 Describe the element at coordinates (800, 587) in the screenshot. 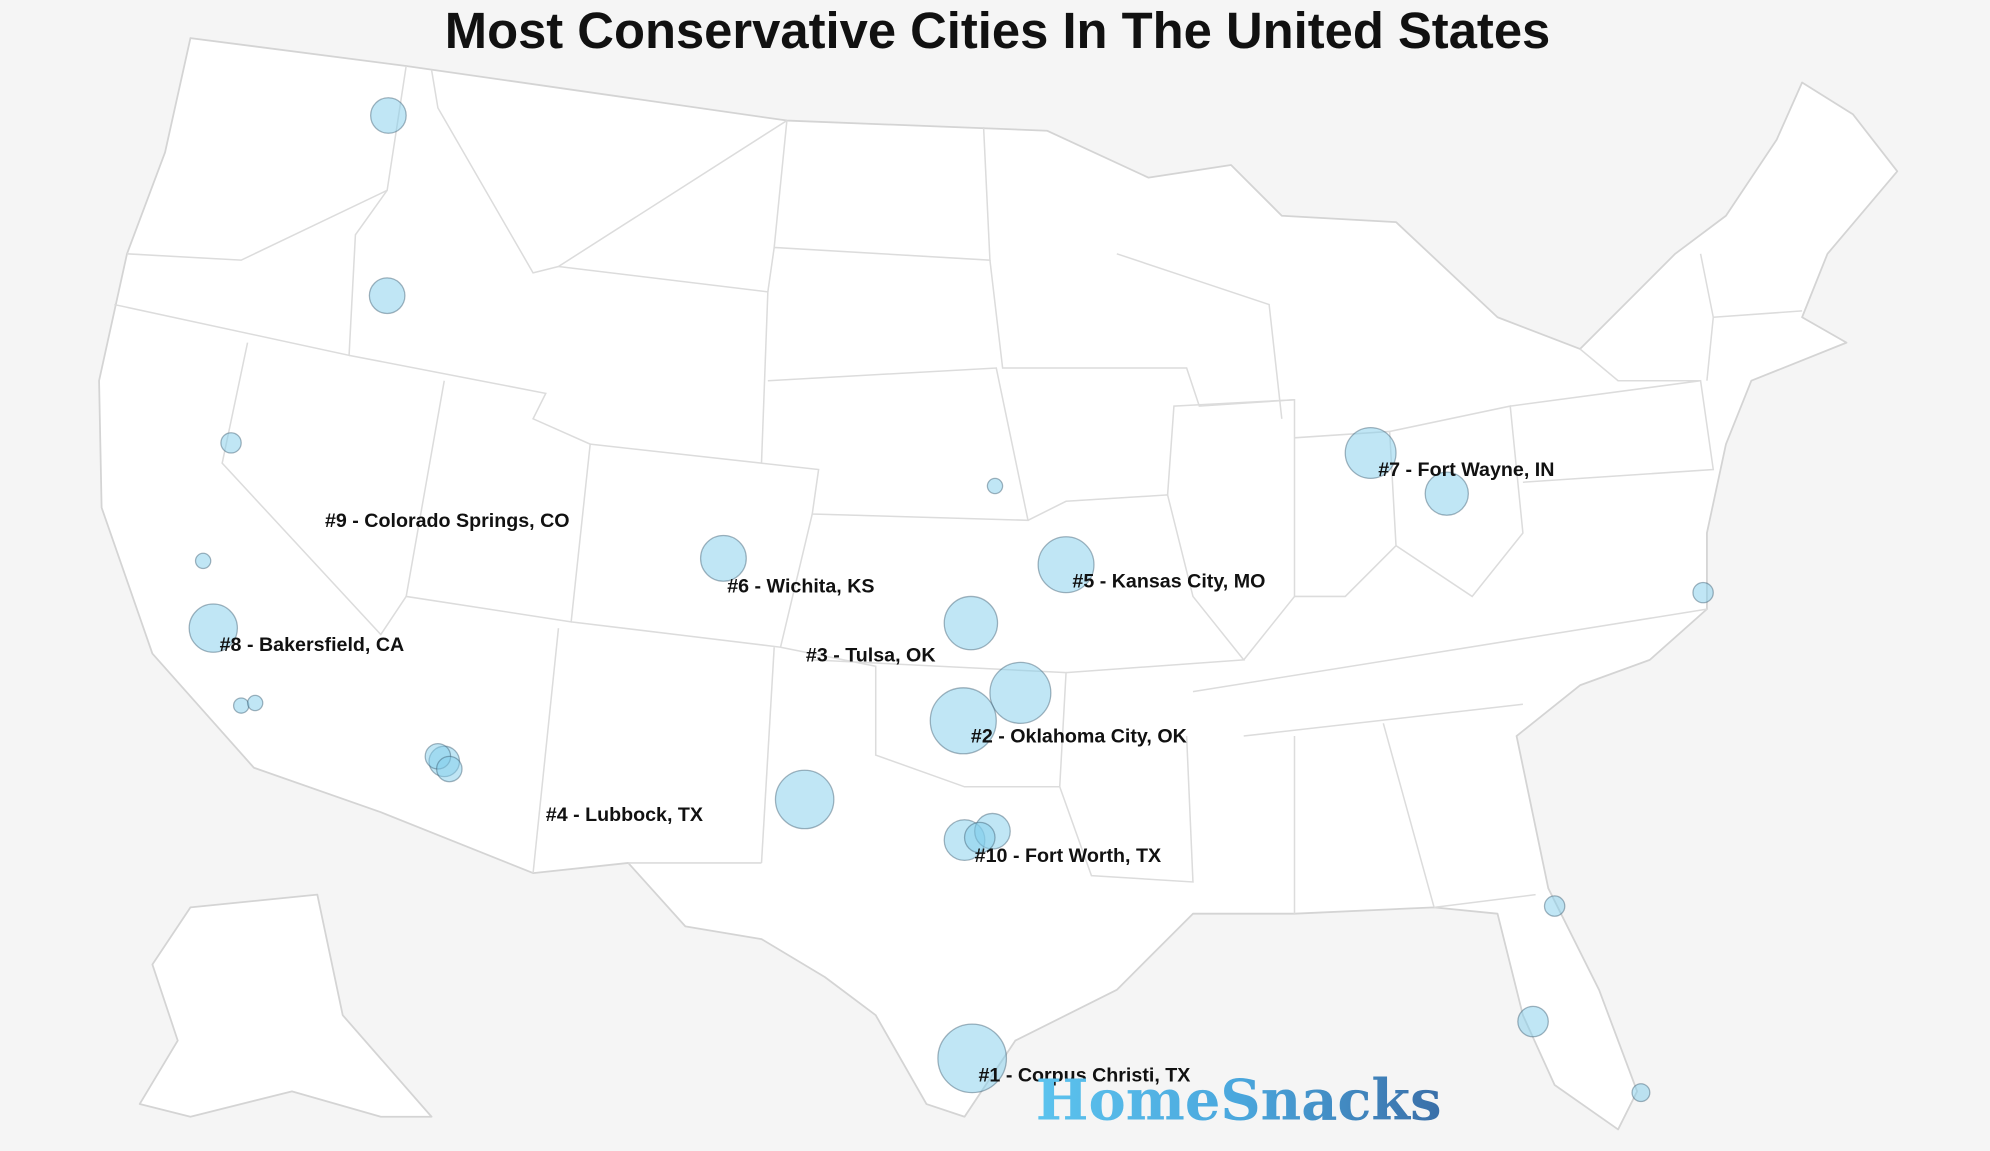

I see `city-label: #6 - Wichita, KS` at that location.